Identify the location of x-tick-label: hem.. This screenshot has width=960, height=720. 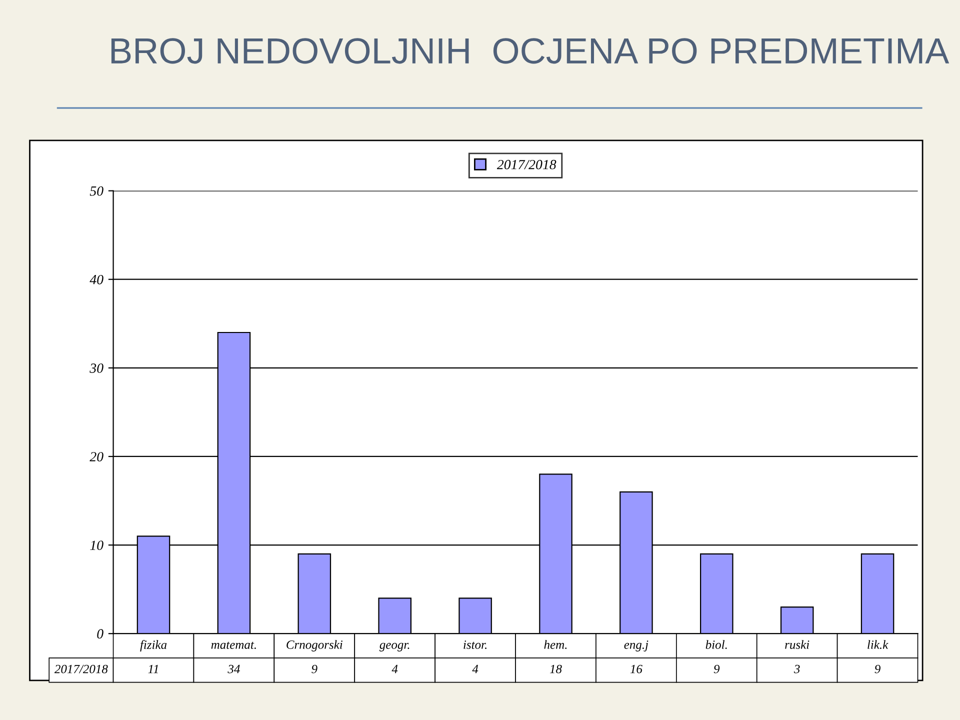
(555, 644).